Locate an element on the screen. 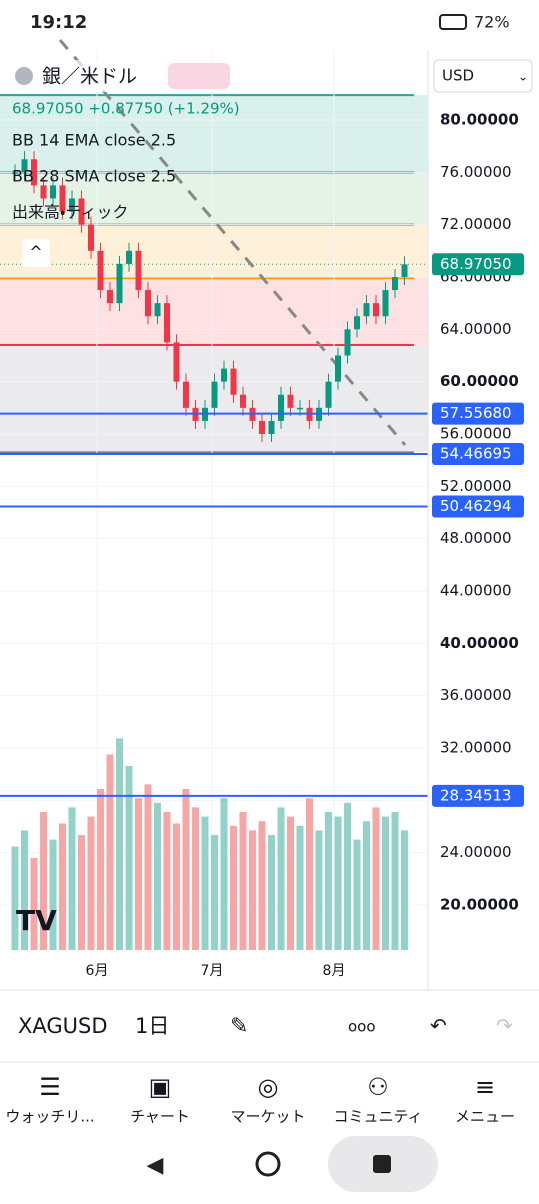 This screenshot has height=1204, width=539. y-tick-label: 56.00000 is located at coordinates (476, 434).